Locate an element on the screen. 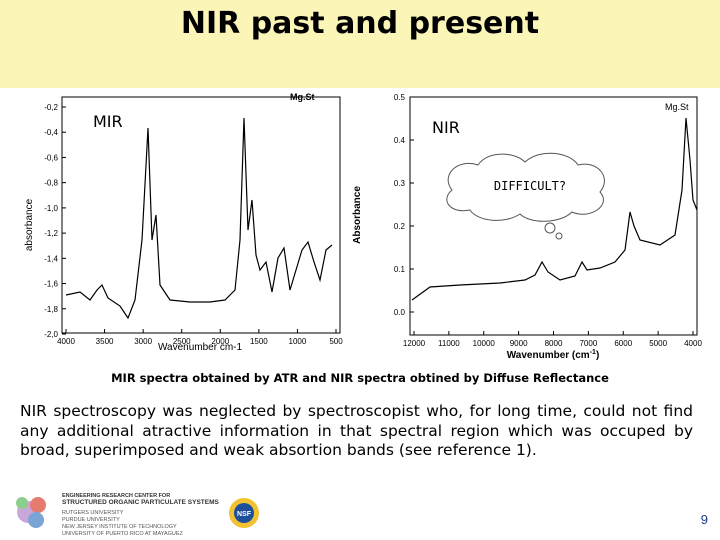 The height and width of the screenshot is (540, 720). x-tick-label: 3500 is located at coordinates (105, 341).